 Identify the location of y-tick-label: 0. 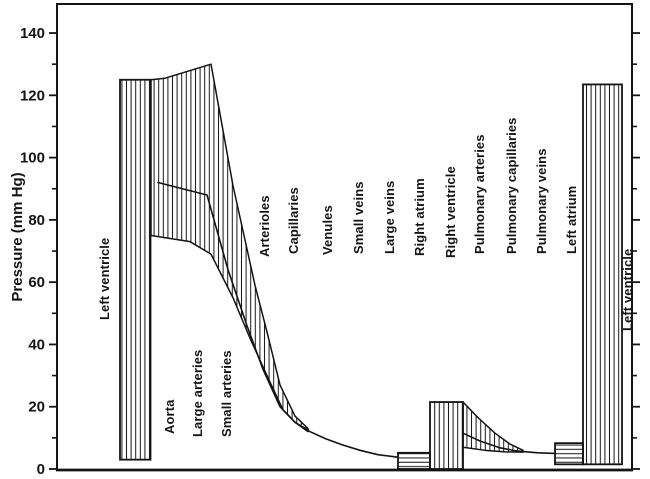
(41, 469).